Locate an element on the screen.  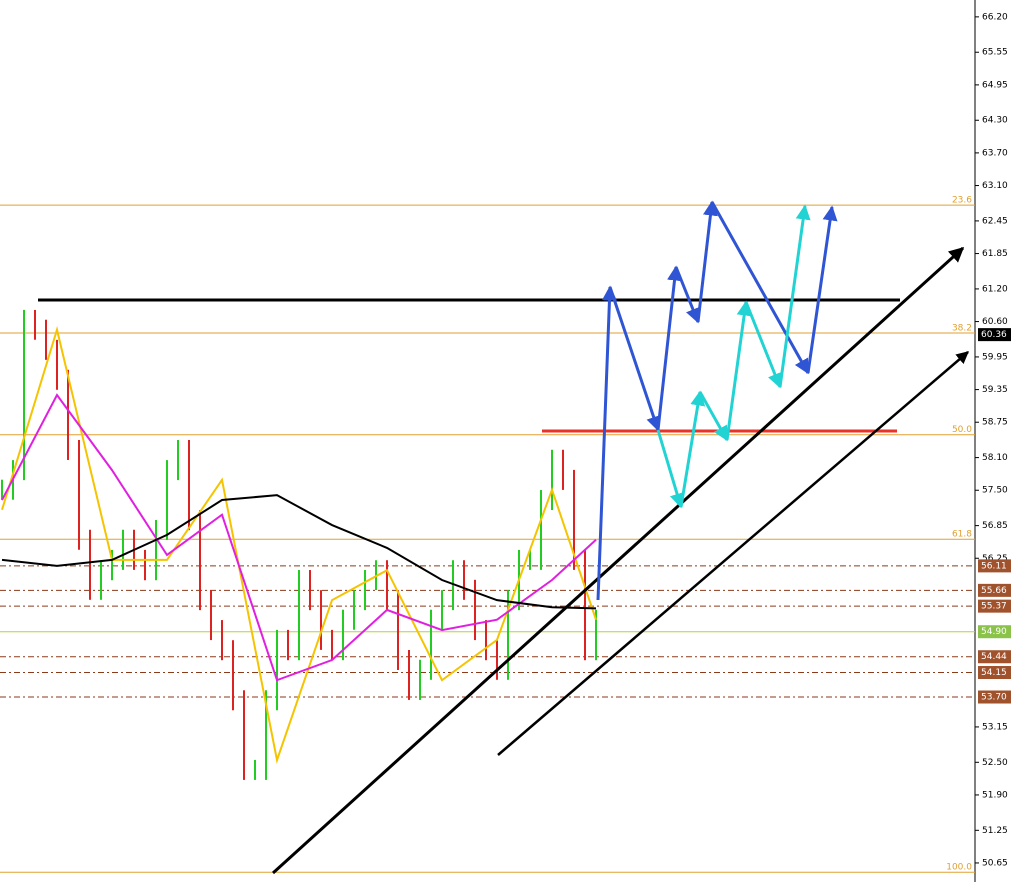
price-tag-label: 54.90 is located at coordinates (994, 632).